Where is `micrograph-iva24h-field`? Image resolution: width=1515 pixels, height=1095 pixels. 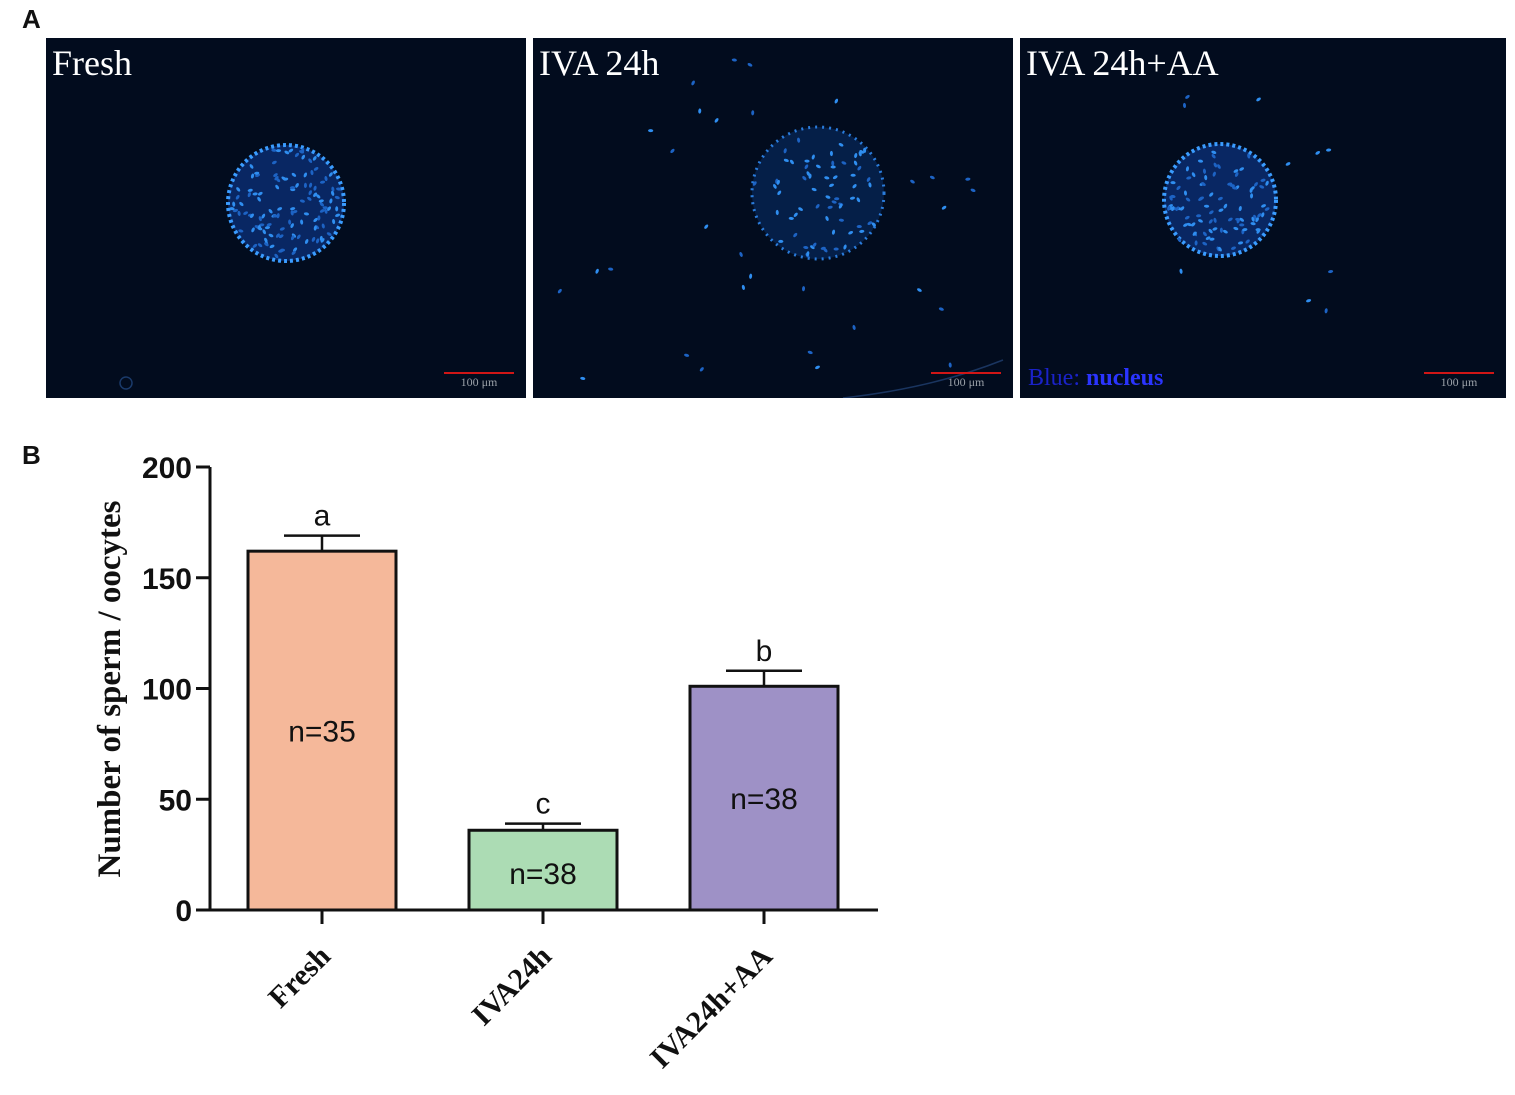 micrograph-iva24h-field is located at coordinates (780, 228).